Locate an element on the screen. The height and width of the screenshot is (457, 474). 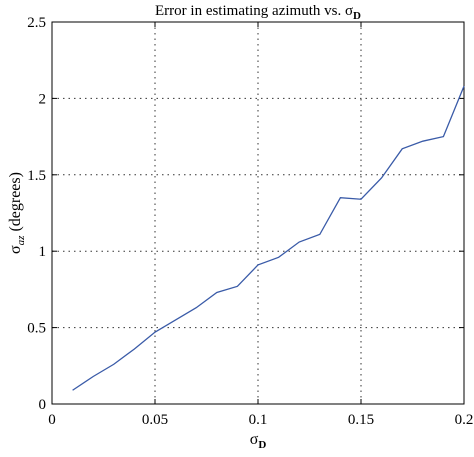
y-axis-label: σaz (degrees) is located at coordinates (17, 213).